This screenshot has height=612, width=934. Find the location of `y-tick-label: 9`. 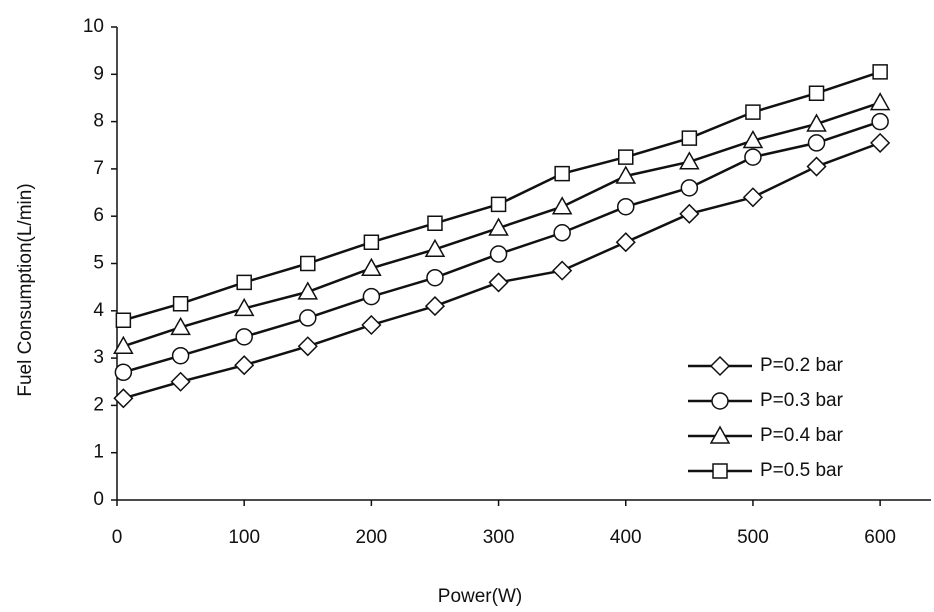

y-tick-label: 9 is located at coordinates (98, 73).